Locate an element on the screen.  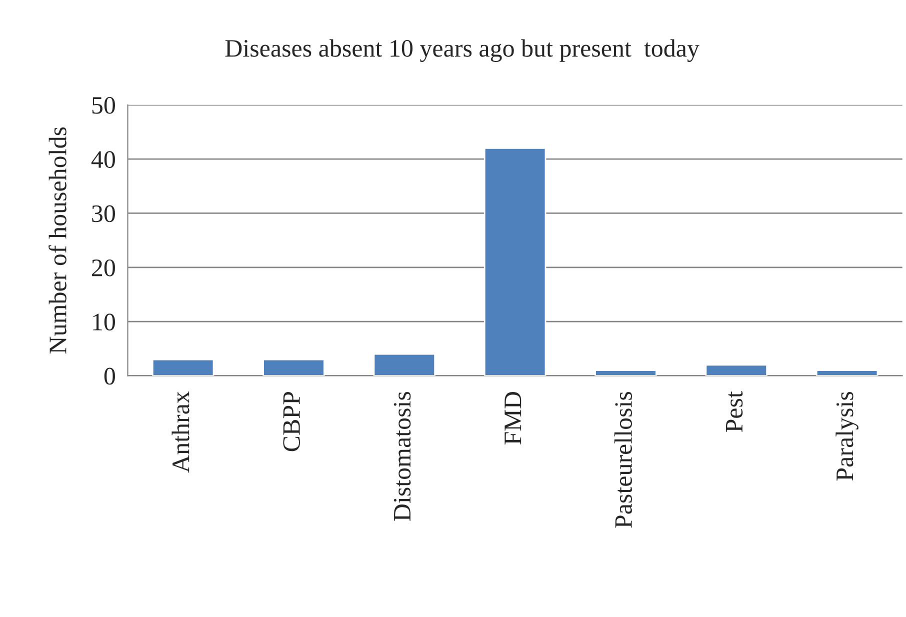
y-tick-label: 50 is located at coordinates (103, 105).